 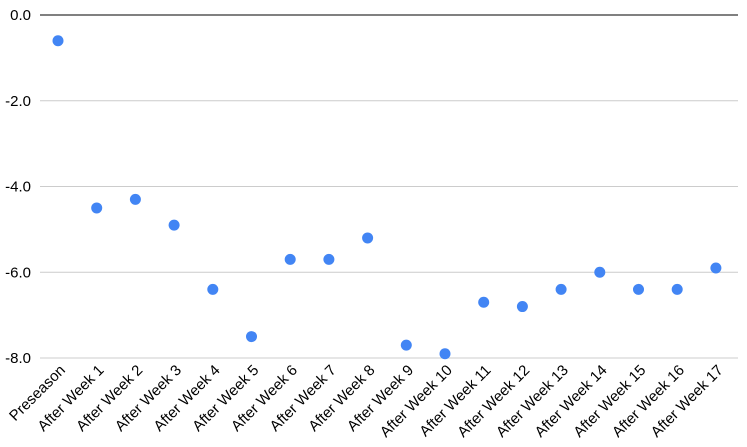 I want to click on y-tick-label: -2.0, so click(x=18, y=101).